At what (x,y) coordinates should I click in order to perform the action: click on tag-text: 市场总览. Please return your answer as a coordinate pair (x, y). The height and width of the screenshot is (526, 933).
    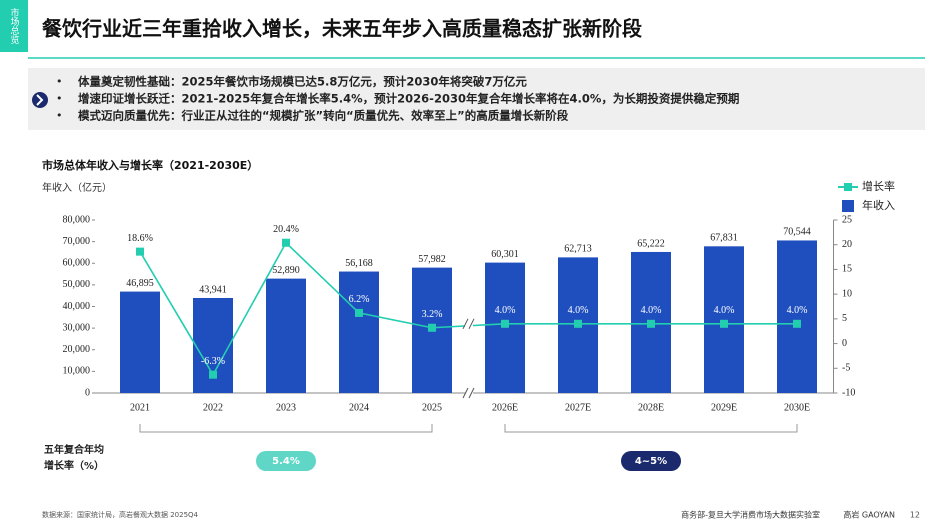
    Looking at the image, I should click on (14, 26).